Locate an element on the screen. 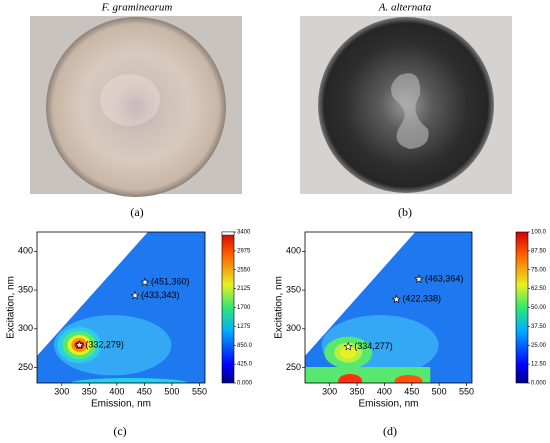 This screenshot has height=443, width=550. caption: (b) is located at coordinates (405, 212).